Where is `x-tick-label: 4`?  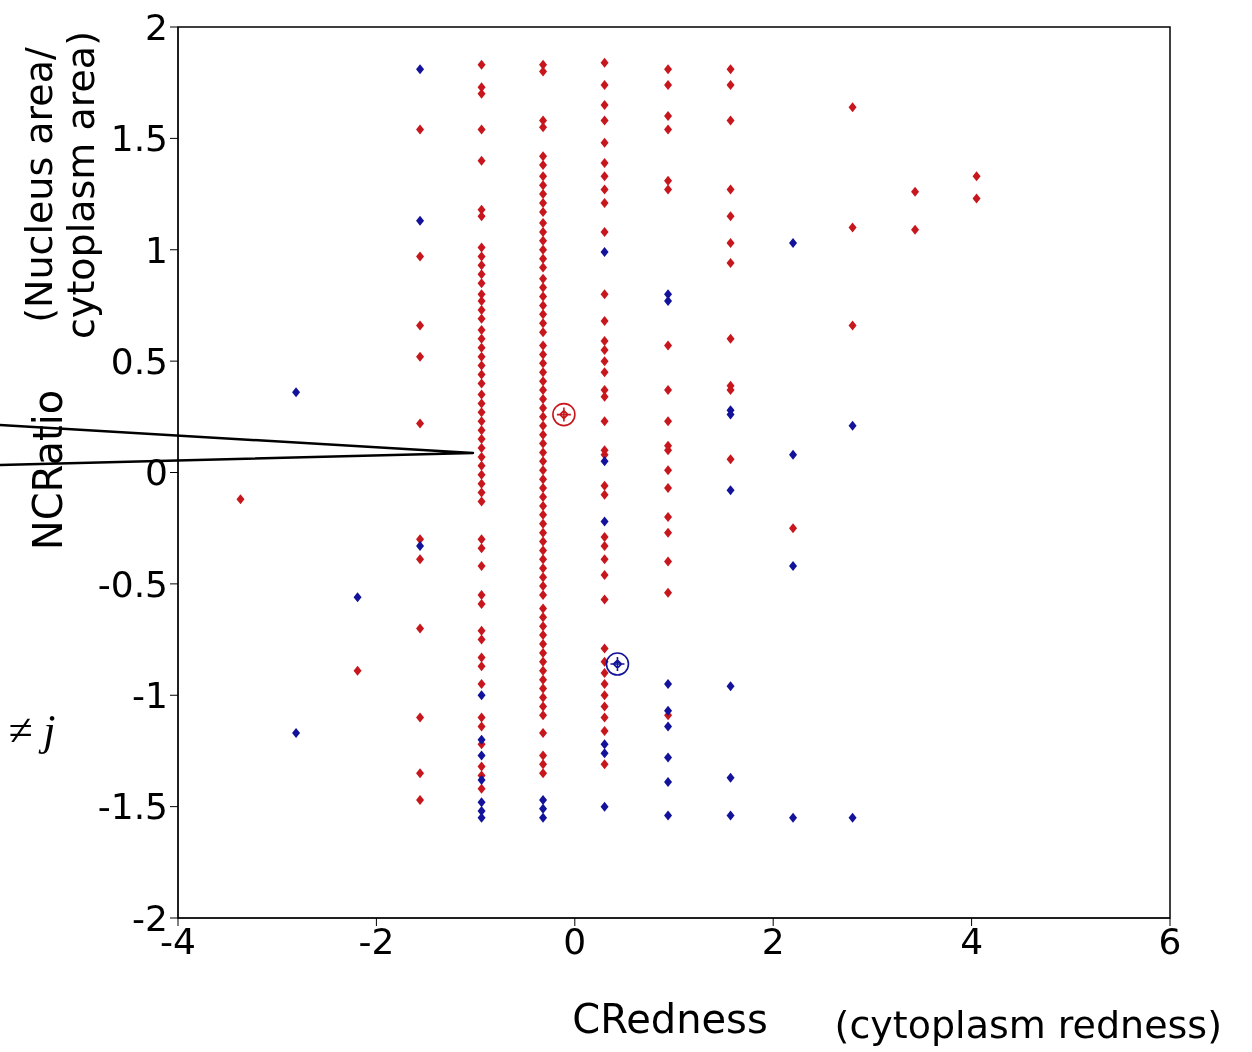 x-tick-label: 4 is located at coordinates (972, 941).